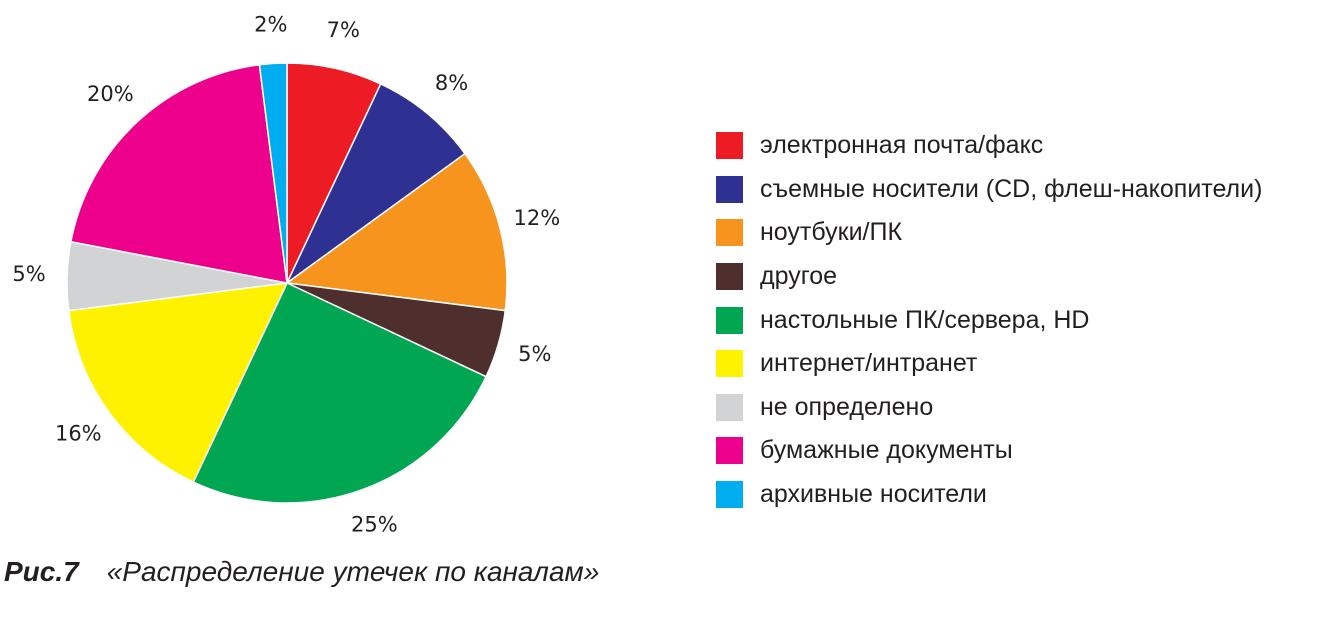 The image size is (1338, 638). What do you see at coordinates (989, 233) in the screenshot?
I see `legend-item: ноутбуки/ПК` at bounding box center [989, 233].